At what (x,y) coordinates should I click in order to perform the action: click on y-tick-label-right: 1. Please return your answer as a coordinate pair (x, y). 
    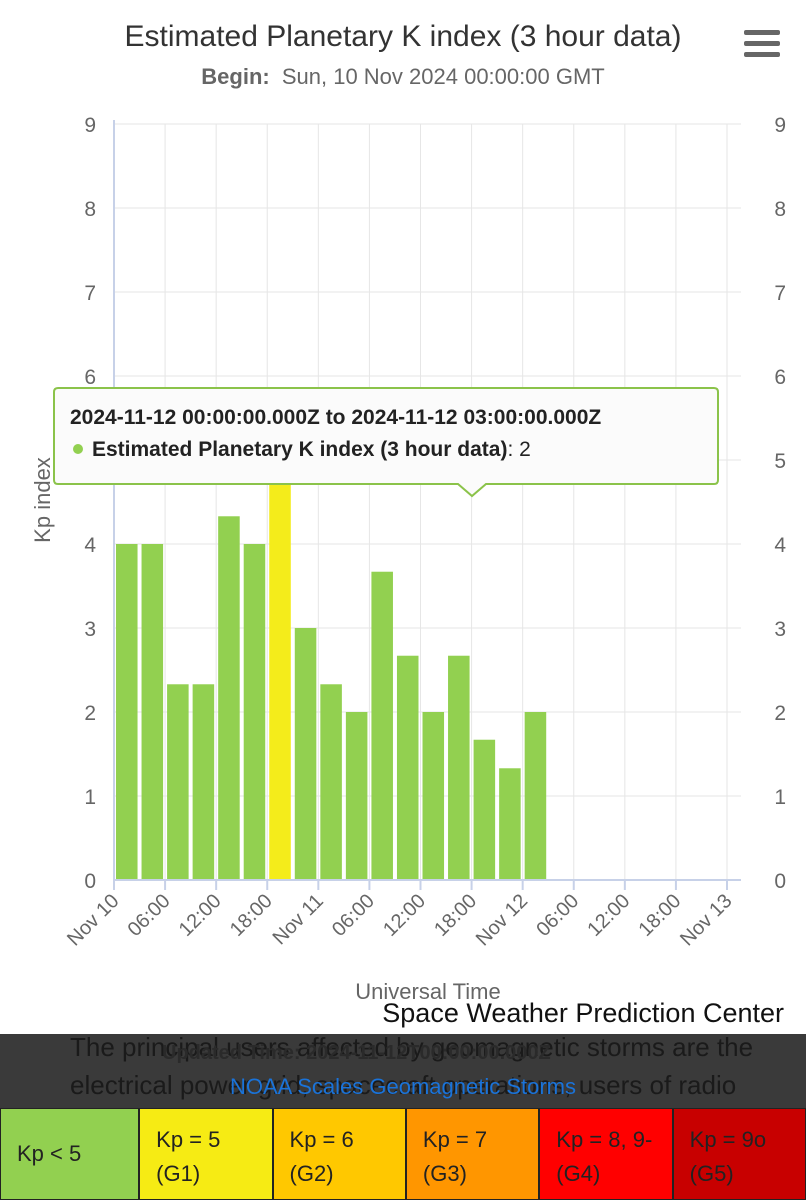
    Looking at the image, I should click on (780, 797).